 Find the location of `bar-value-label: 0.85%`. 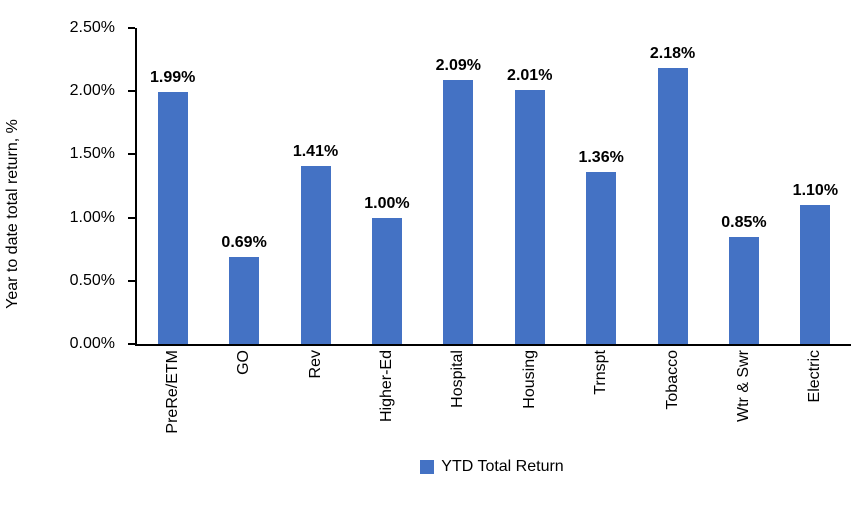

bar-value-label: 0.85% is located at coordinates (744, 222).